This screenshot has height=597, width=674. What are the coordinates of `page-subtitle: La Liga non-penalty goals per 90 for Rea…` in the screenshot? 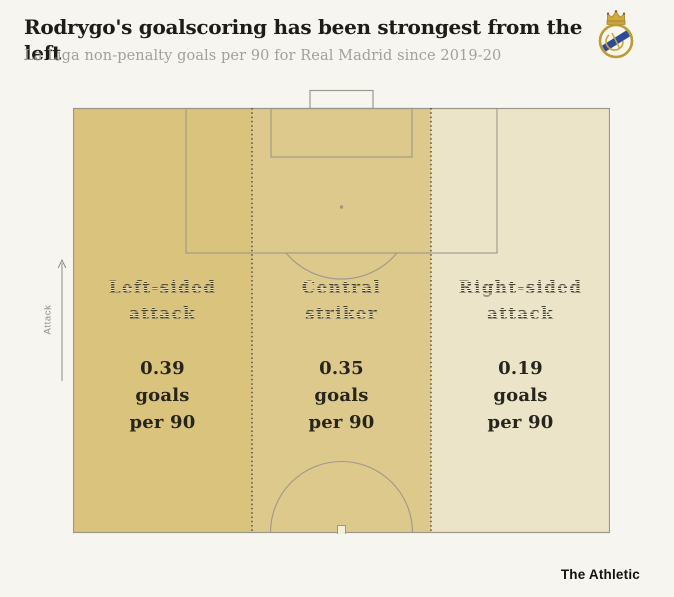 It's located at (263, 56).